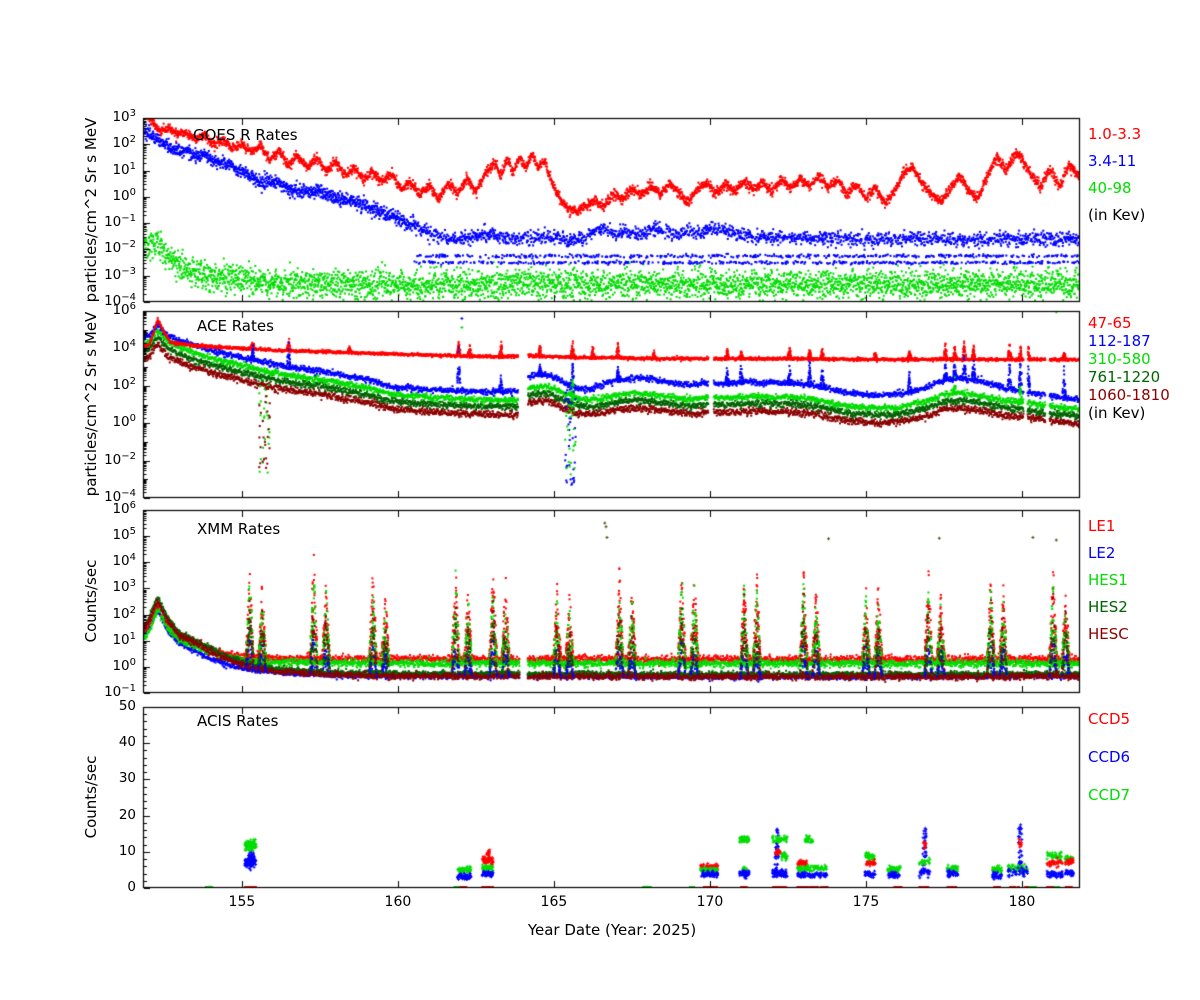 Image resolution: width=1200 pixels, height=1000 pixels. What do you see at coordinates (124, 195) in the screenshot?
I see `y-tick-label-goes: 10⁰` at bounding box center [124, 195].